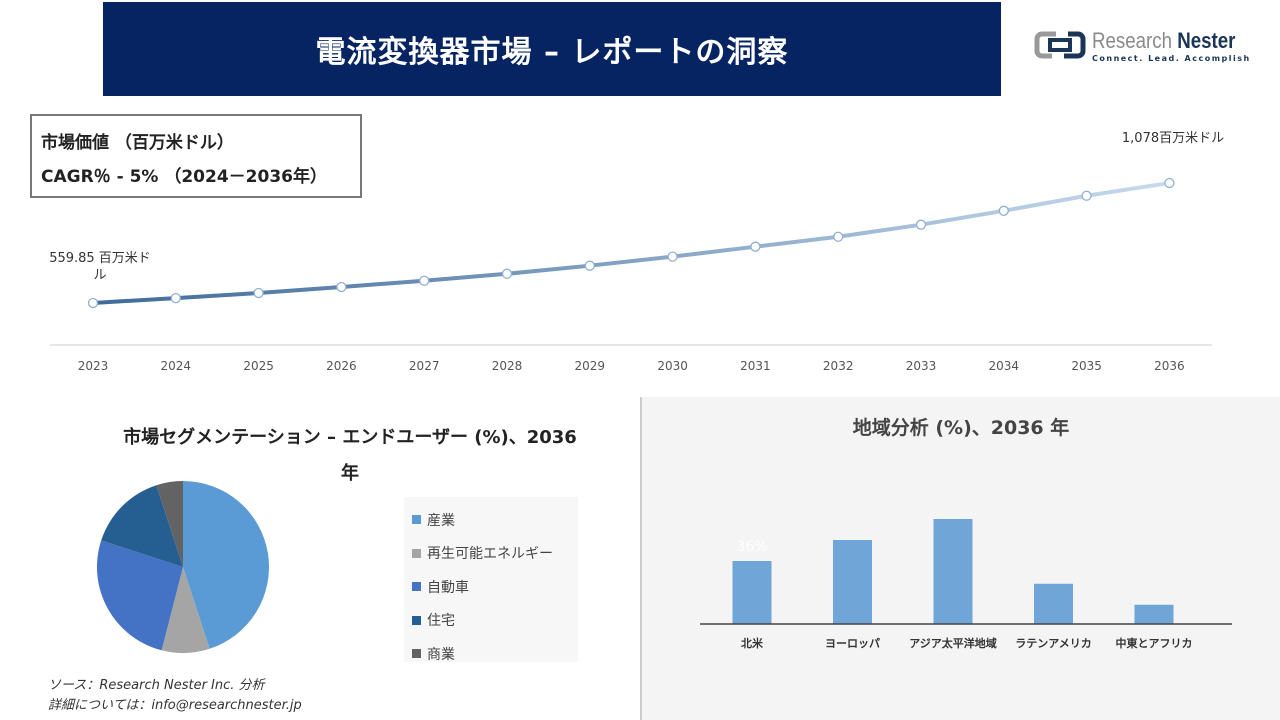  What do you see at coordinates (424, 366) in the screenshot?
I see `x-tick-label: 2027` at bounding box center [424, 366].